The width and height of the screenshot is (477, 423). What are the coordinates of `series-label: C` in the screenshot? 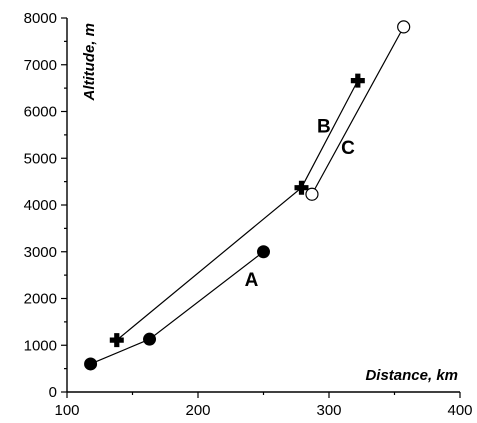 It's located at (348, 148).